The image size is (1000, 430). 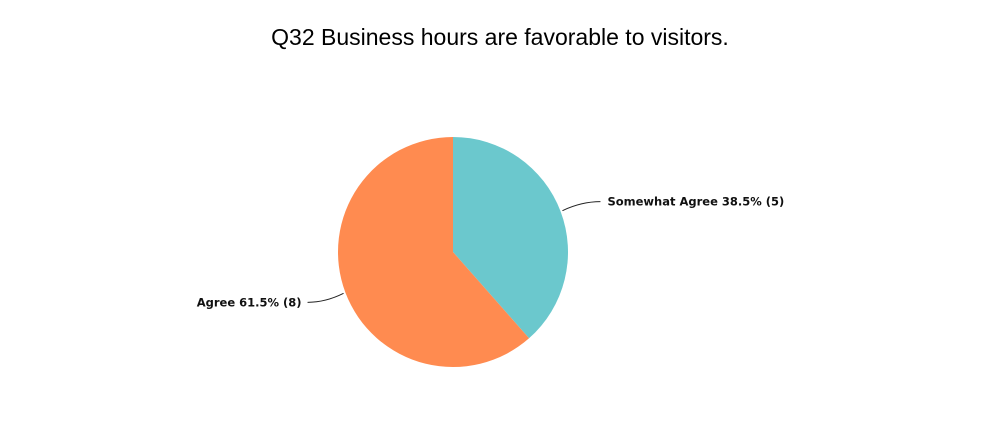 What do you see at coordinates (695, 202) in the screenshot?
I see `slice-label: Somewhat Agree 38.5% (5)` at bounding box center [695, 202].